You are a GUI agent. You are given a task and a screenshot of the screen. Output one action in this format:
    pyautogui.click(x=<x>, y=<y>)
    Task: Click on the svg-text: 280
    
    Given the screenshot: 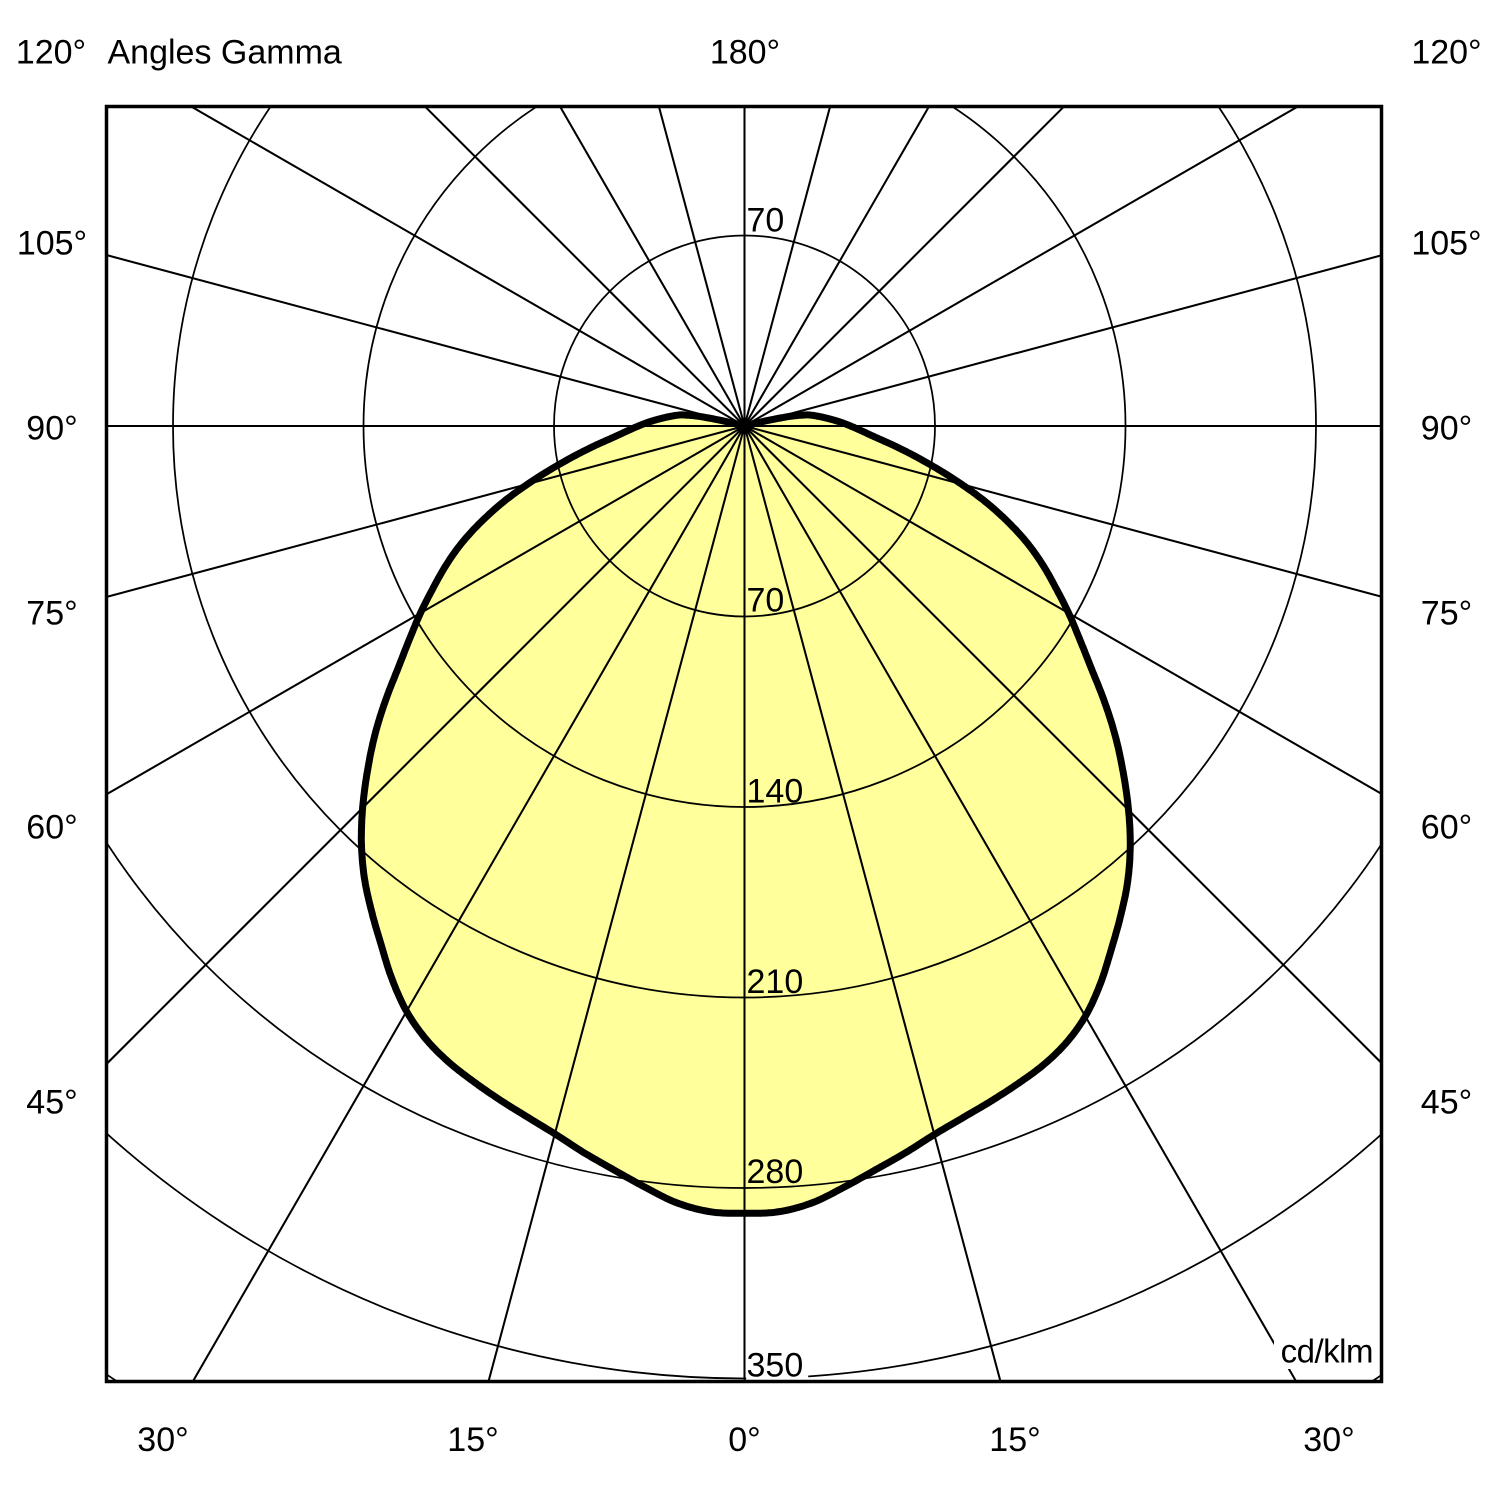 What is the action you would take?
    pyautogui.click(x=775, y=1172)
    